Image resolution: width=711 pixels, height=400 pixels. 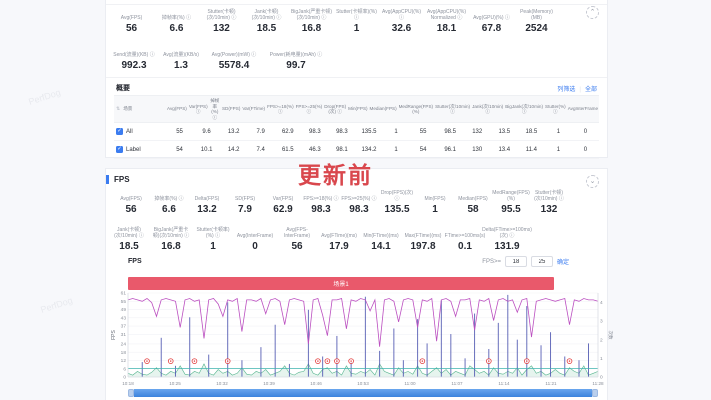 What do you see at coordinates (341, 283) in the screenshot?
I see `scene-marker-bar: 场景1` at bounding box center [341, 283].